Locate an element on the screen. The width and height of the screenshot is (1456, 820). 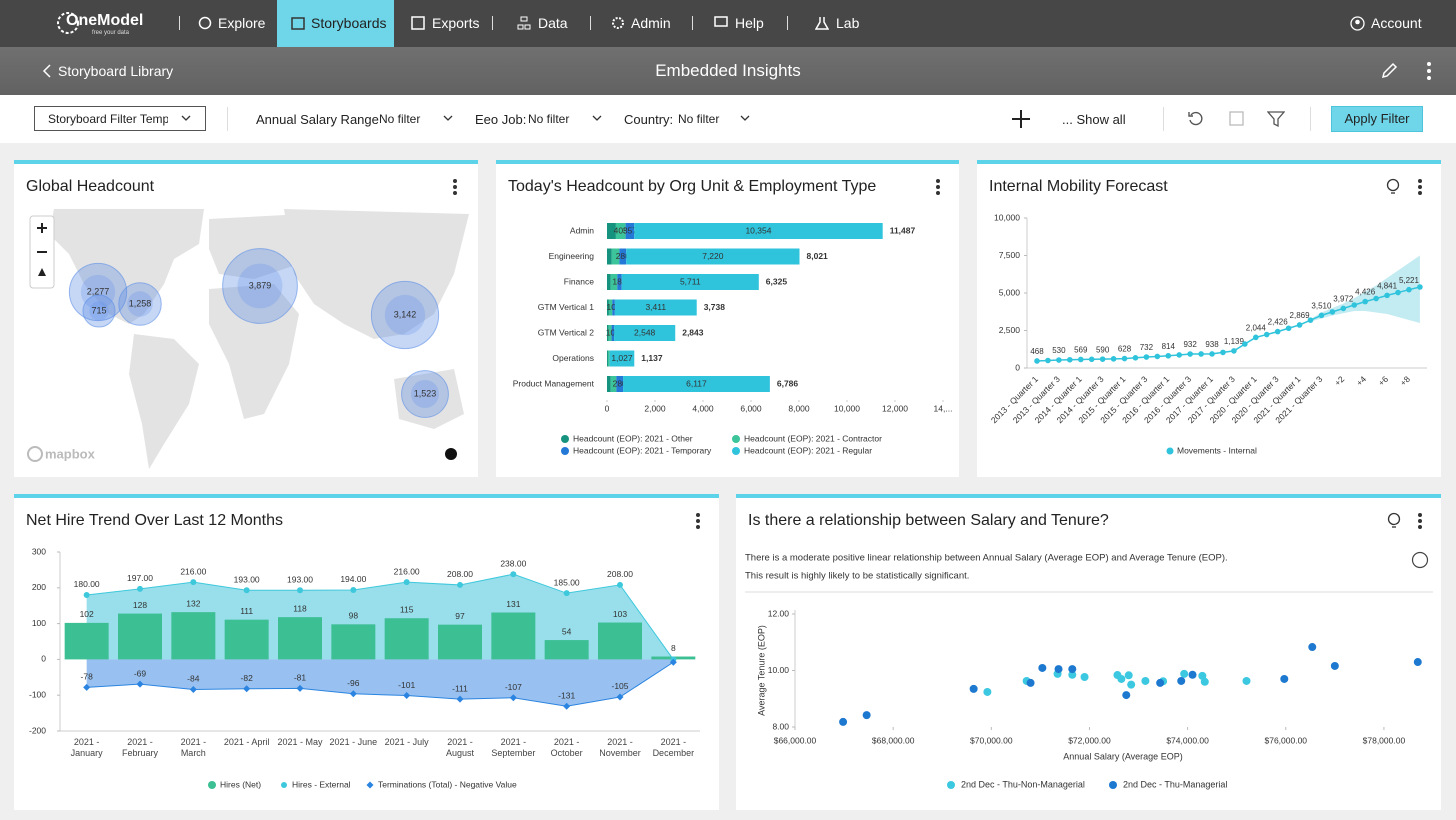
segment-label: 7,220 is located at coordinates (713, 256).